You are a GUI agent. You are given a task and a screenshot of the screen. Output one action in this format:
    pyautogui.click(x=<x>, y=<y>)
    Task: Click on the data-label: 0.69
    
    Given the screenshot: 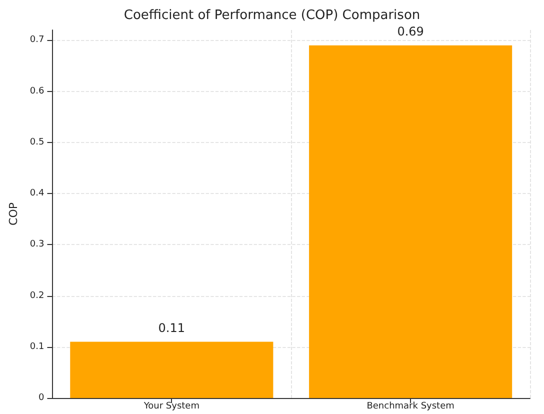 What is the action you would take?
    pyautogui.click(x=410, y=31)
    